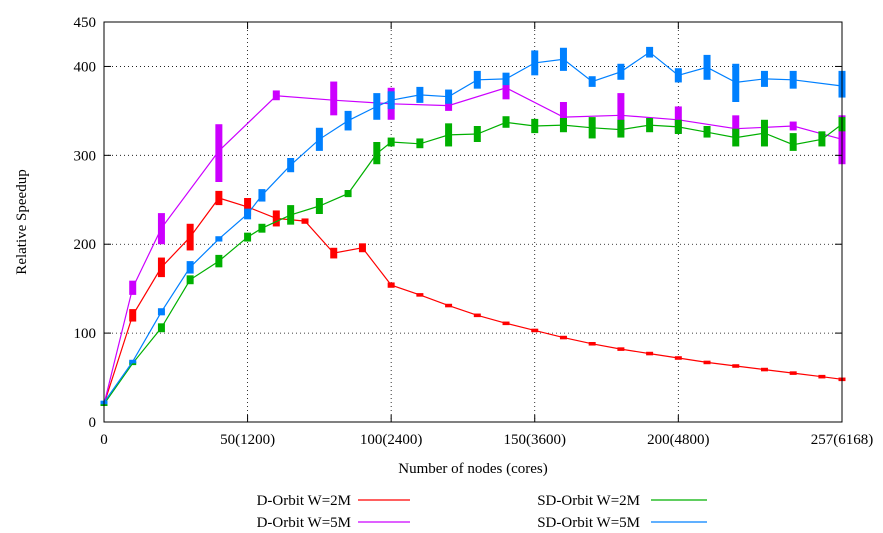 The width and height of the screenshot is (883, 533). What do you see at coordinates (247, 440) in the screenshot?
I see `x-tick-label: 50(1200)` at bounding box center [247, 440].